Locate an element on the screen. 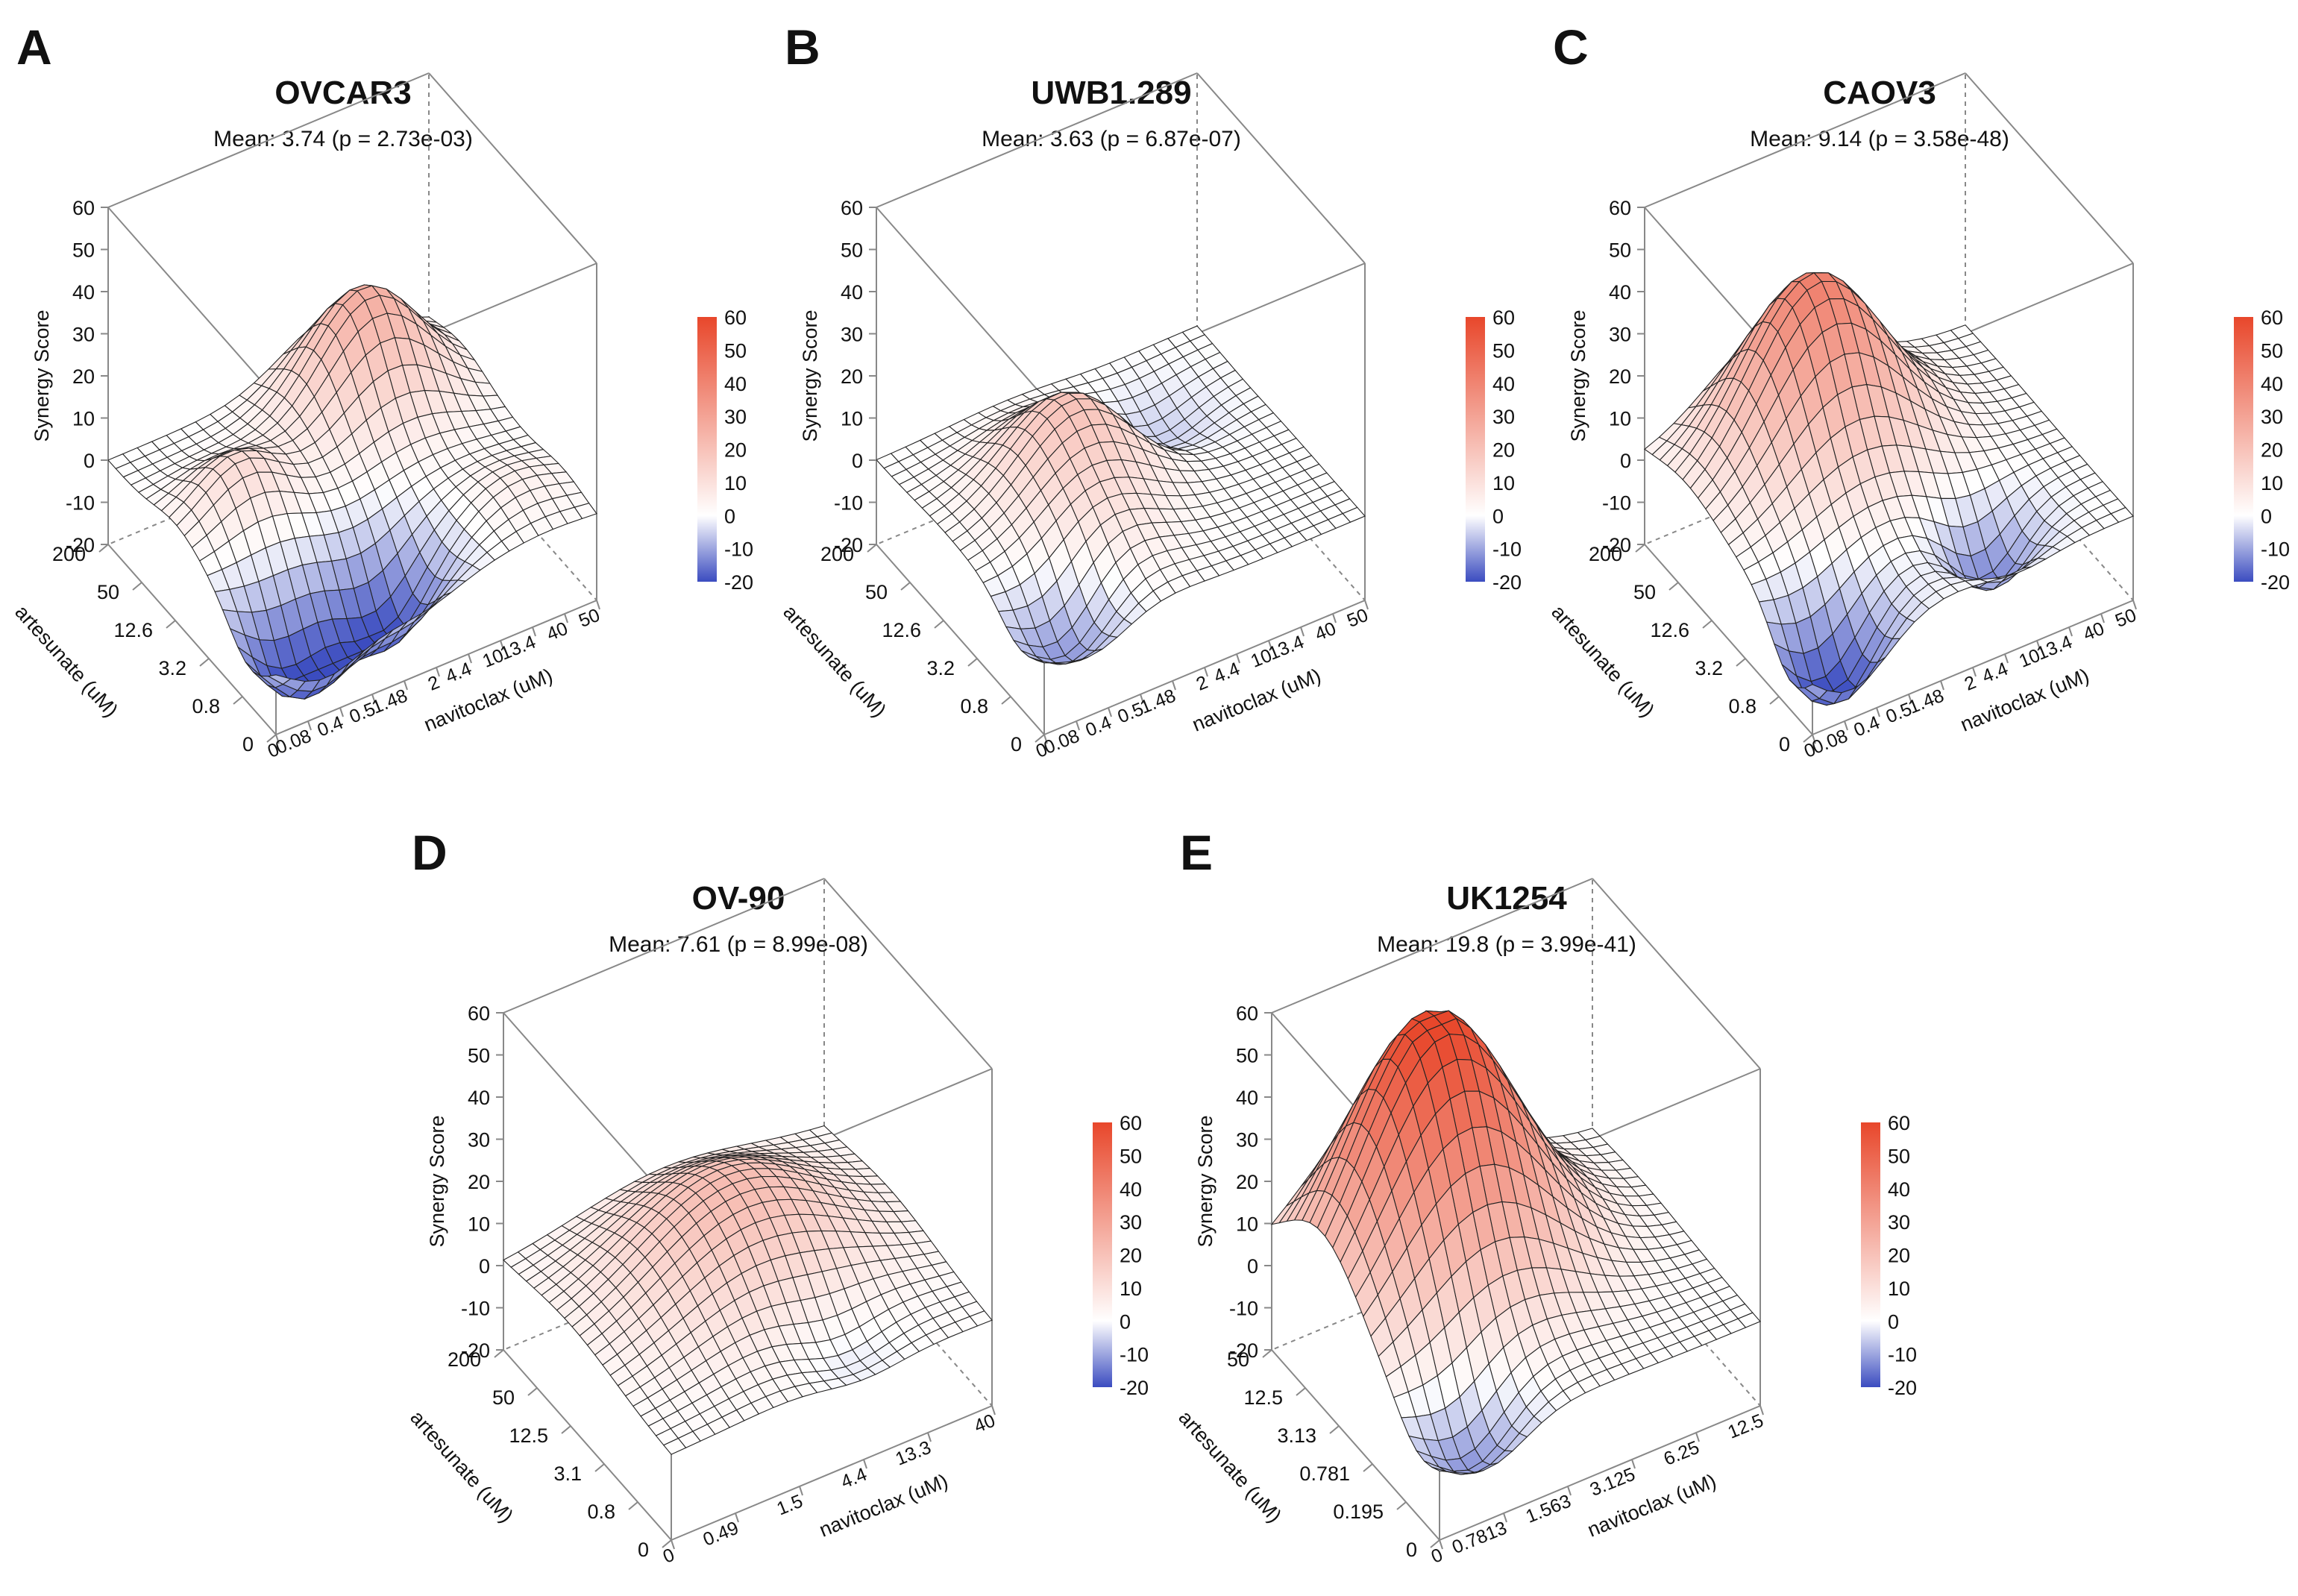  colorbar-tick-label: 20 is located at coordinates (1131, 1256).